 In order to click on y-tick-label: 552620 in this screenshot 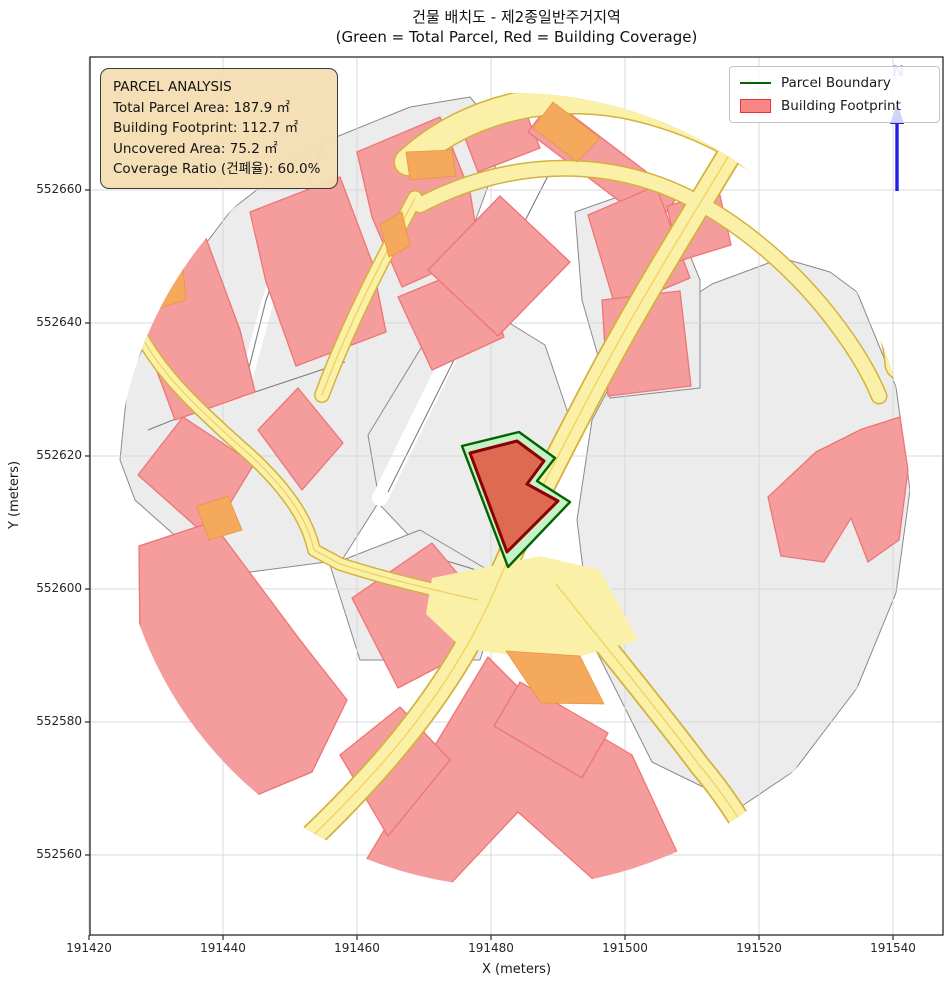, I will do `click(59, 455)`.